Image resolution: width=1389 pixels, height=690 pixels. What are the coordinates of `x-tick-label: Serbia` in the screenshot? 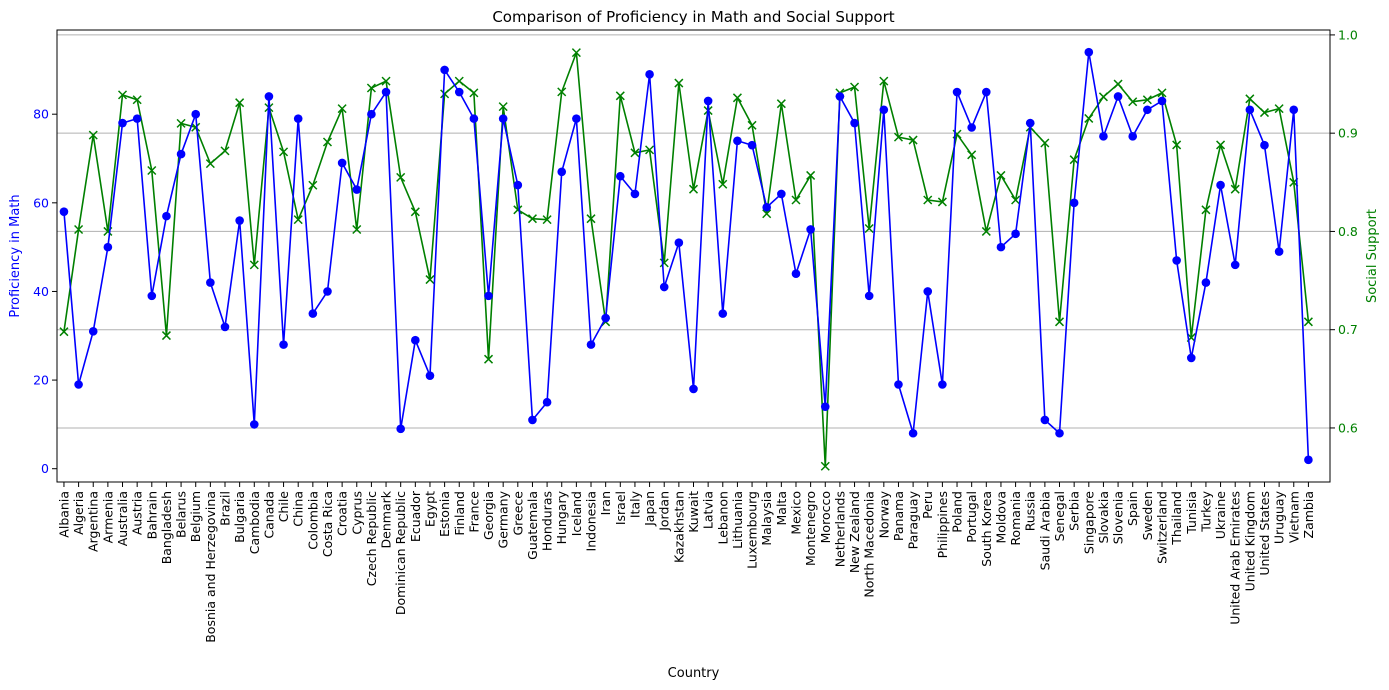 It's located at (1074, 511).